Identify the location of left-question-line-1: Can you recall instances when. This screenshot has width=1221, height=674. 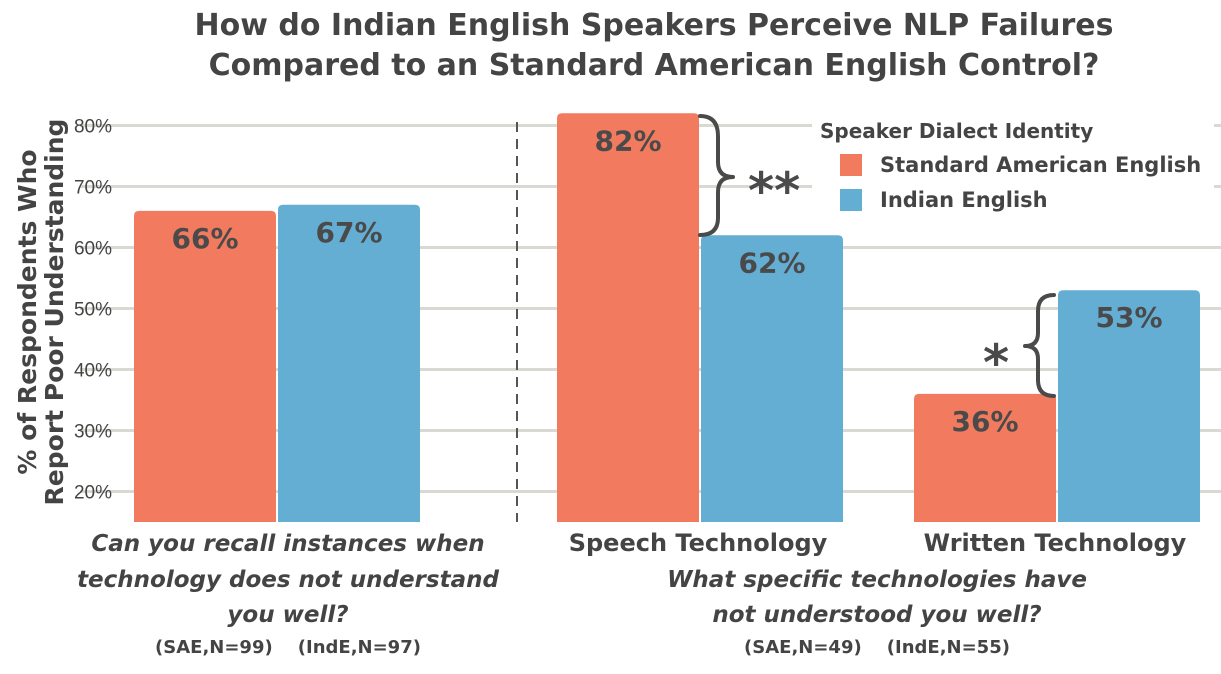
(287, 544).